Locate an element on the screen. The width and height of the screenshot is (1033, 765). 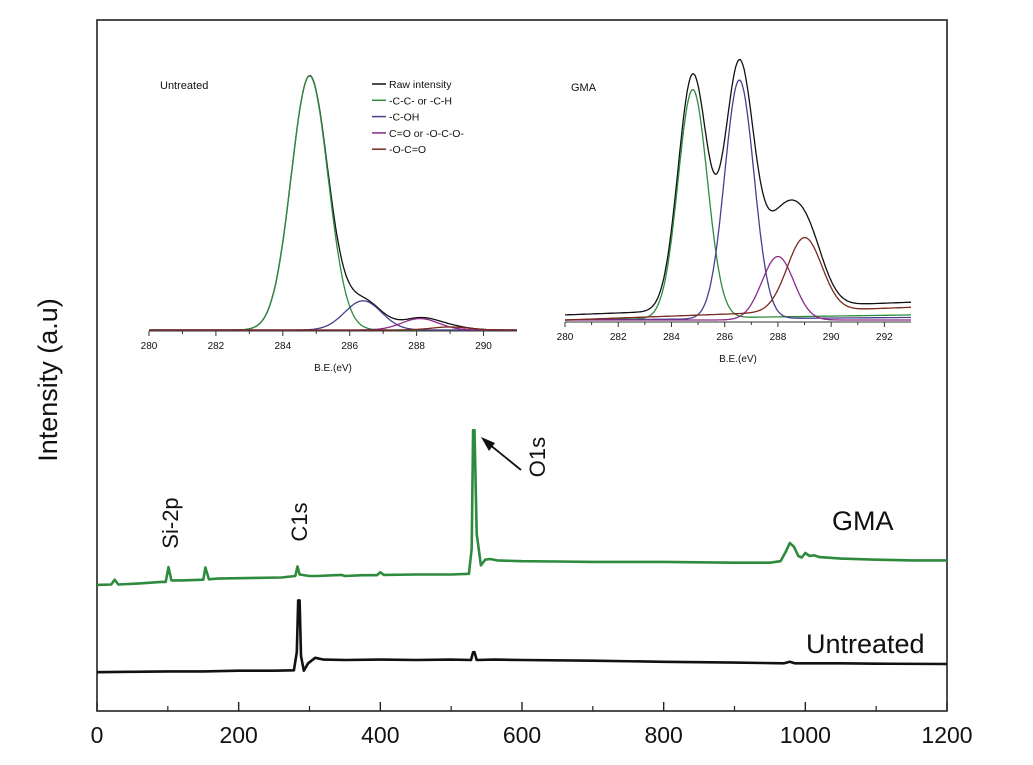
x-tick-label: 400 is located at coordinates (380, 735).